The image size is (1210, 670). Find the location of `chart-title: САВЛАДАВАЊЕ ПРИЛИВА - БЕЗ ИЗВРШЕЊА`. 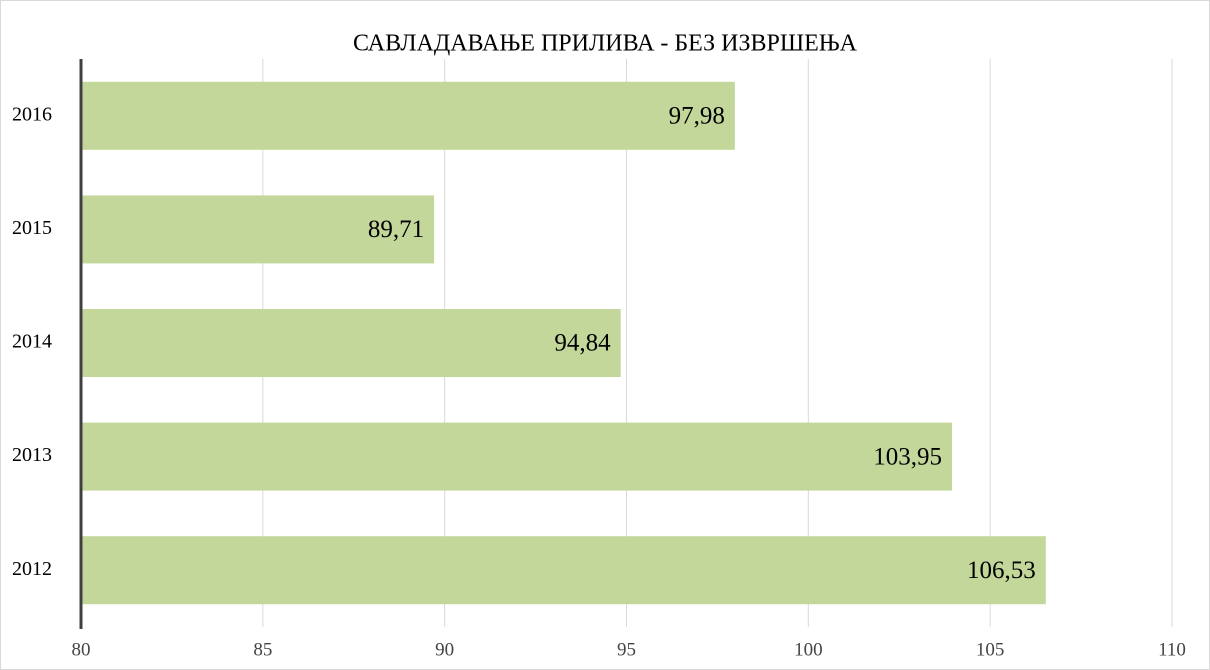

chart-title: САВЛАДАВАЊЕ ПРИЛИВА - БЕЗ ИЗВРШЕЊА is located at coordinates (605, 44).